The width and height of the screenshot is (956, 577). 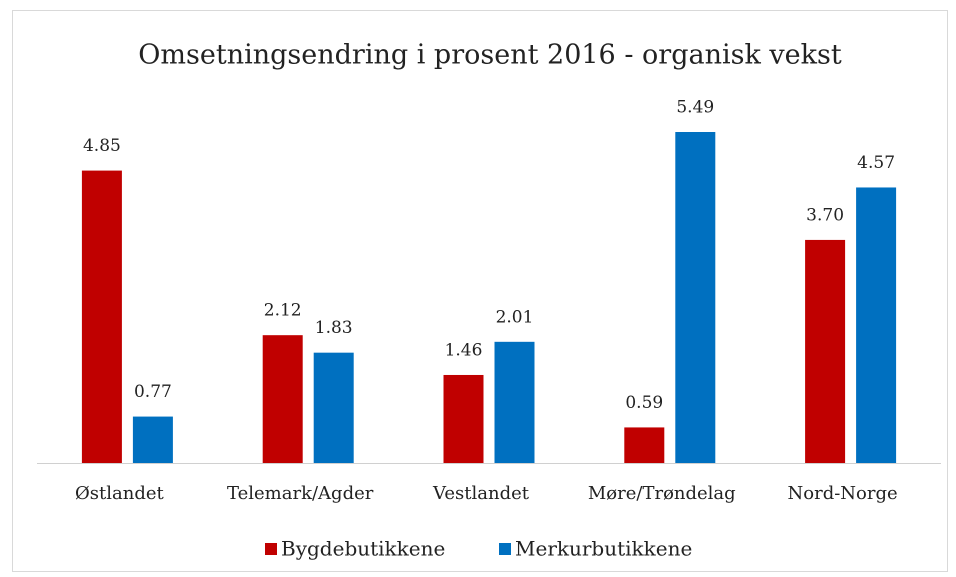 What do you see at coordinates (464, 350) in the screenshot?
I see `data-label: 1.46` at bounding box center [464, 350].